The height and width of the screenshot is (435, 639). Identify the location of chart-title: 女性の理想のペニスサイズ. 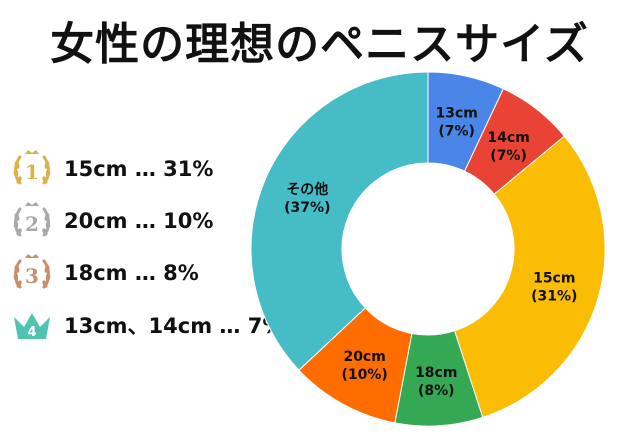
(319, 44).